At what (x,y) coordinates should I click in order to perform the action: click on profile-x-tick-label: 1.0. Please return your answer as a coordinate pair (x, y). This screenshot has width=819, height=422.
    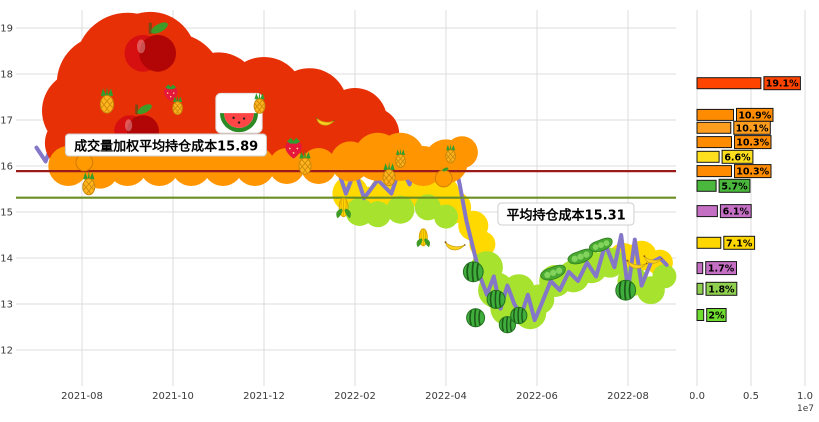
    Looking at the image, I should click on (805, 396).